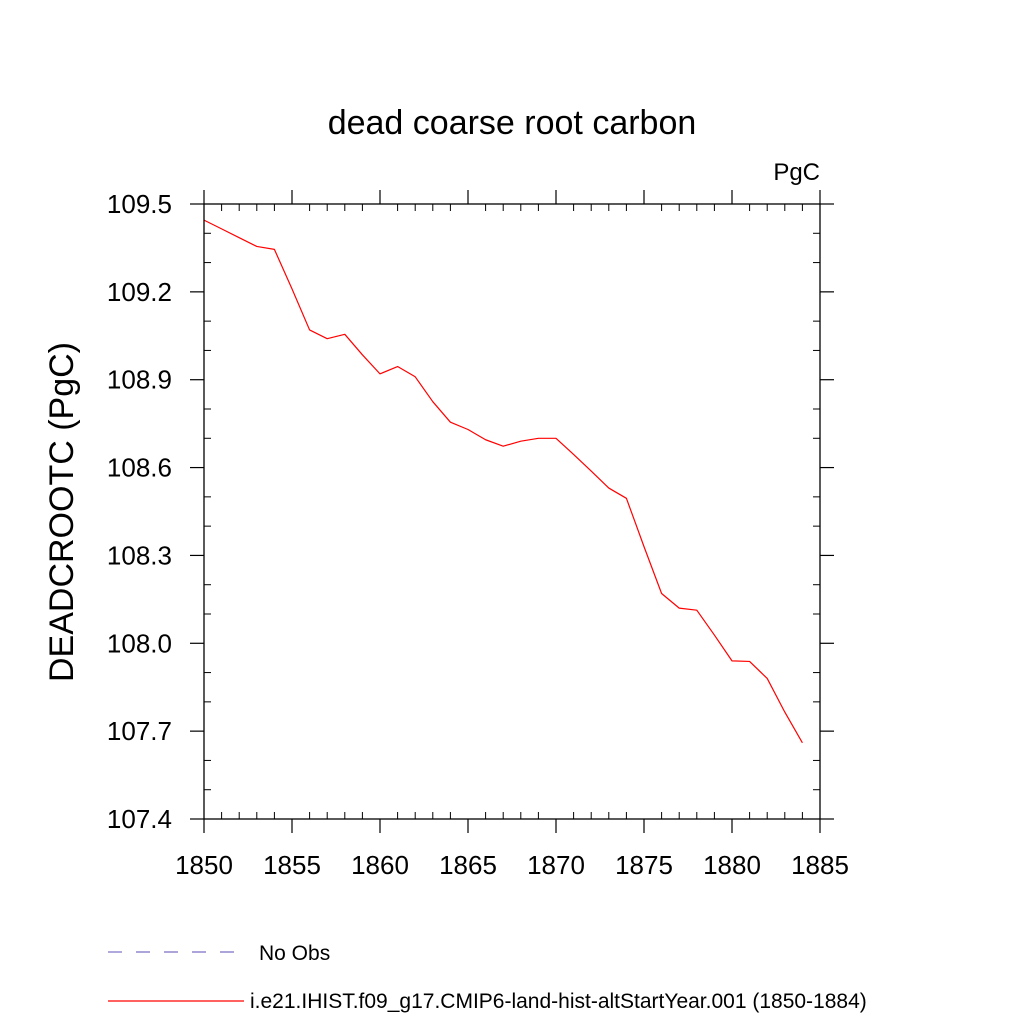  What do you see at coordinates (292, 865) in the screenshot?
I see `x-tick-label: 1855` at bounding box center [292, 865].